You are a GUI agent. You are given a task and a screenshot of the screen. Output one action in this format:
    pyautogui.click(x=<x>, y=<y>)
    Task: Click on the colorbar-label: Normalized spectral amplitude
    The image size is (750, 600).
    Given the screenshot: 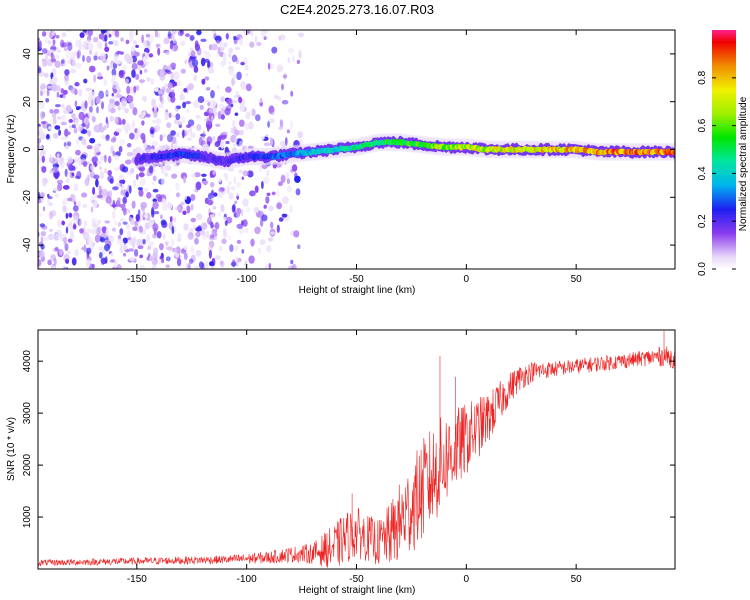 What is the action you would take?
    pyautogui.click(x=743, y=163)
    